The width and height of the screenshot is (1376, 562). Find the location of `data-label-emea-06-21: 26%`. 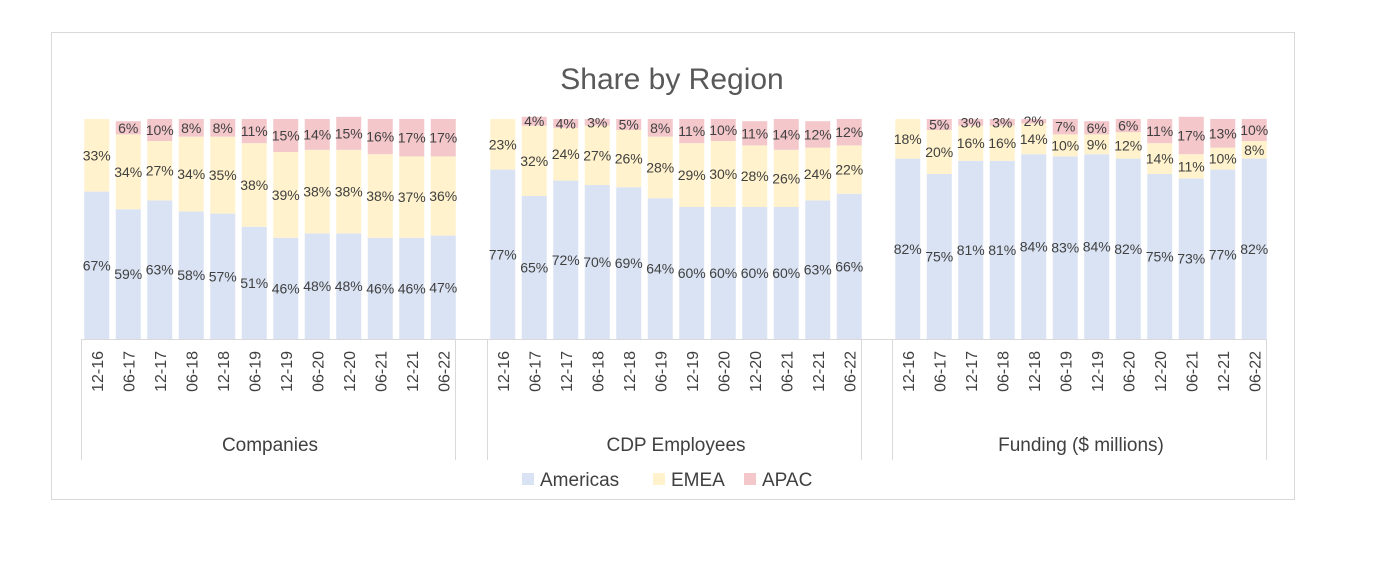

data-label-emea-06-21: 26% is located at coordinates (786, 178).